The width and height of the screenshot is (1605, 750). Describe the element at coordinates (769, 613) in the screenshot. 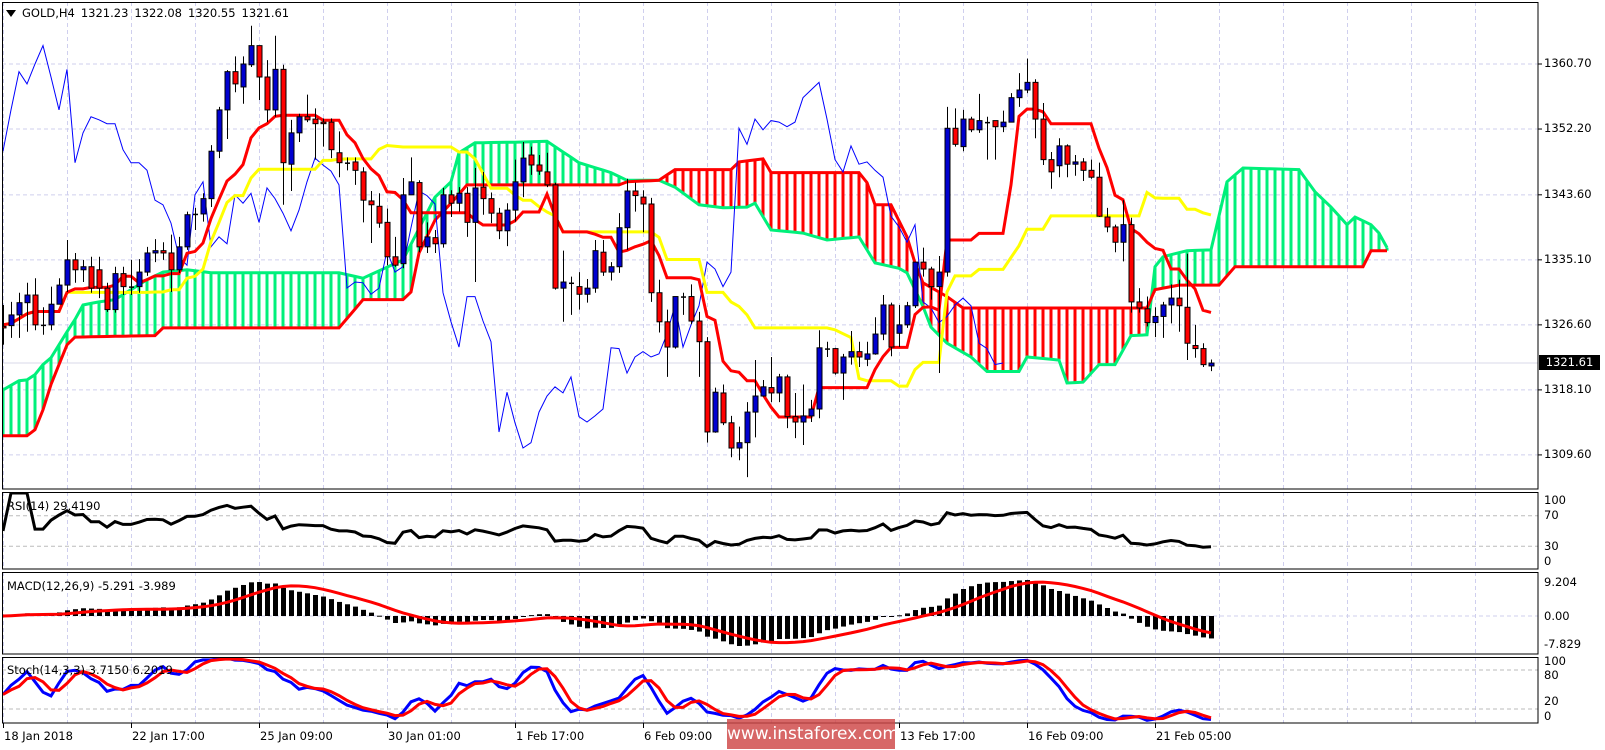

I see `macd-panel` at that location.